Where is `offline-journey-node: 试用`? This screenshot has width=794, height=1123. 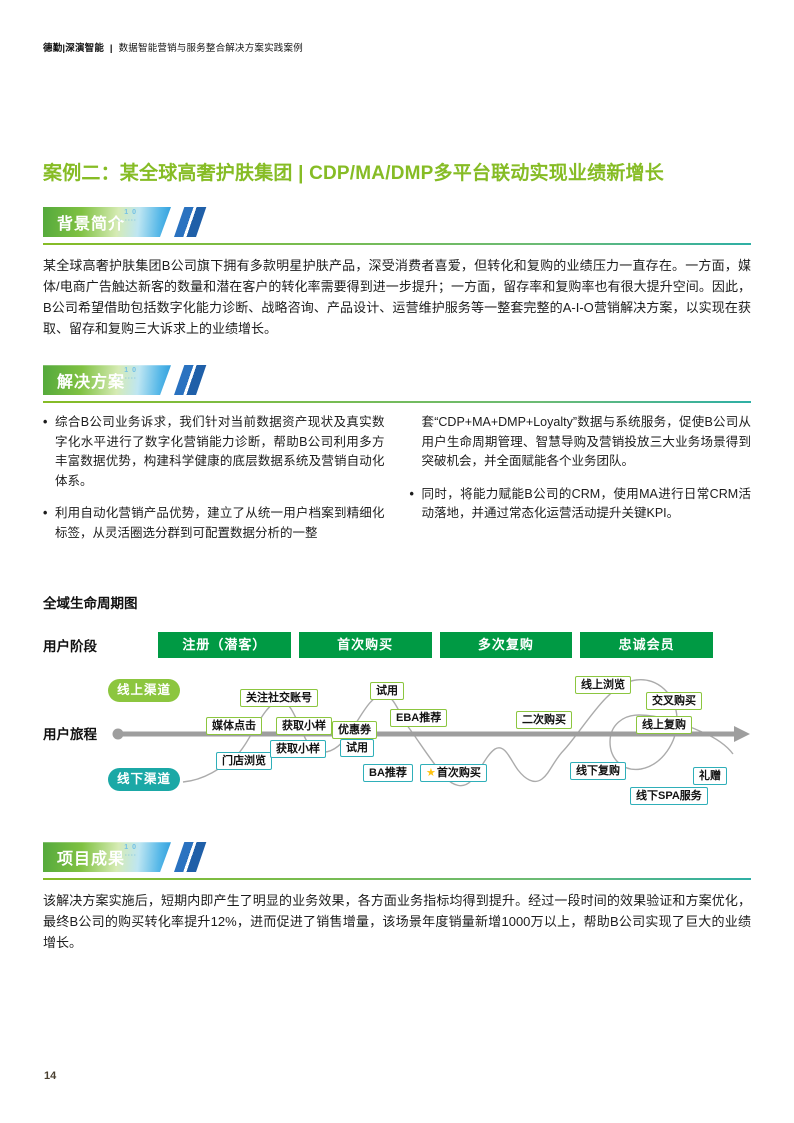
offline-journey-node: 试用 is located at coordinates (357, 748).